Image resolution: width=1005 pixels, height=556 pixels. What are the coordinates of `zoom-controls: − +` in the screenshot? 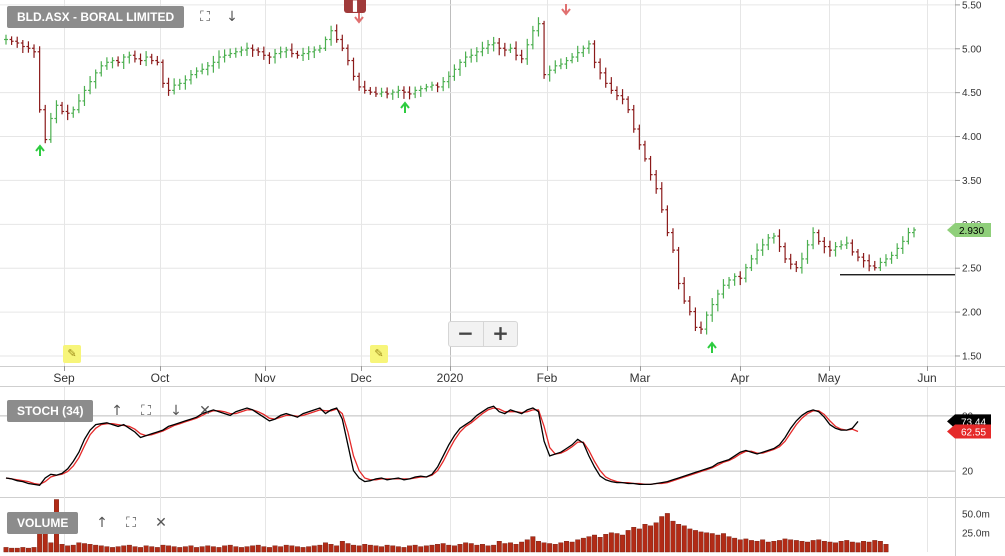 It's located at (483, 334).